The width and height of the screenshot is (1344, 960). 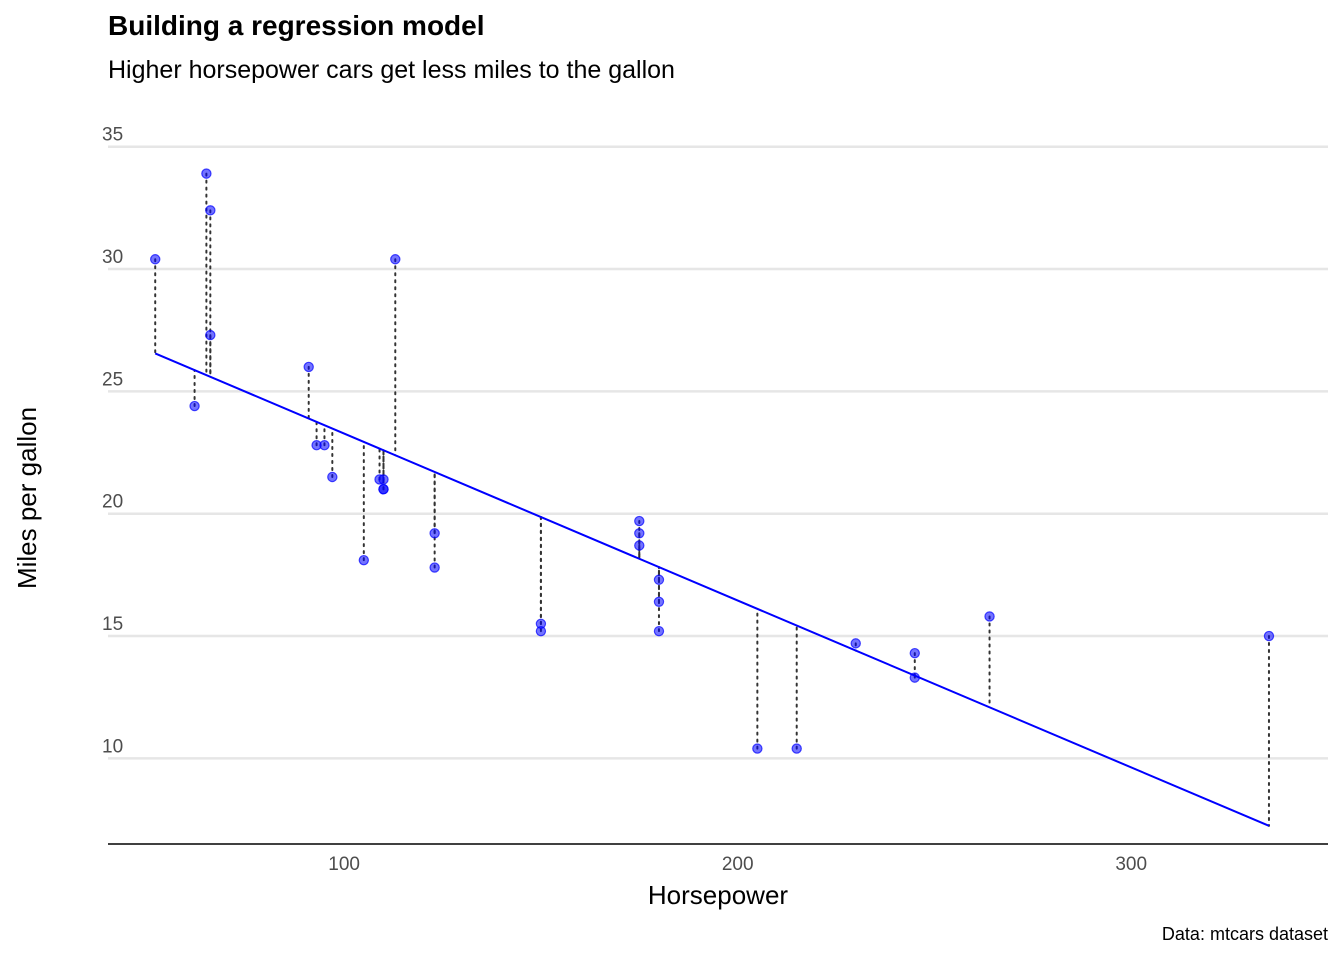 What do you see at coordinates (344, 864) in the screenshot?
I see `x-tick-label: 100` at bounding box center [344, 864].